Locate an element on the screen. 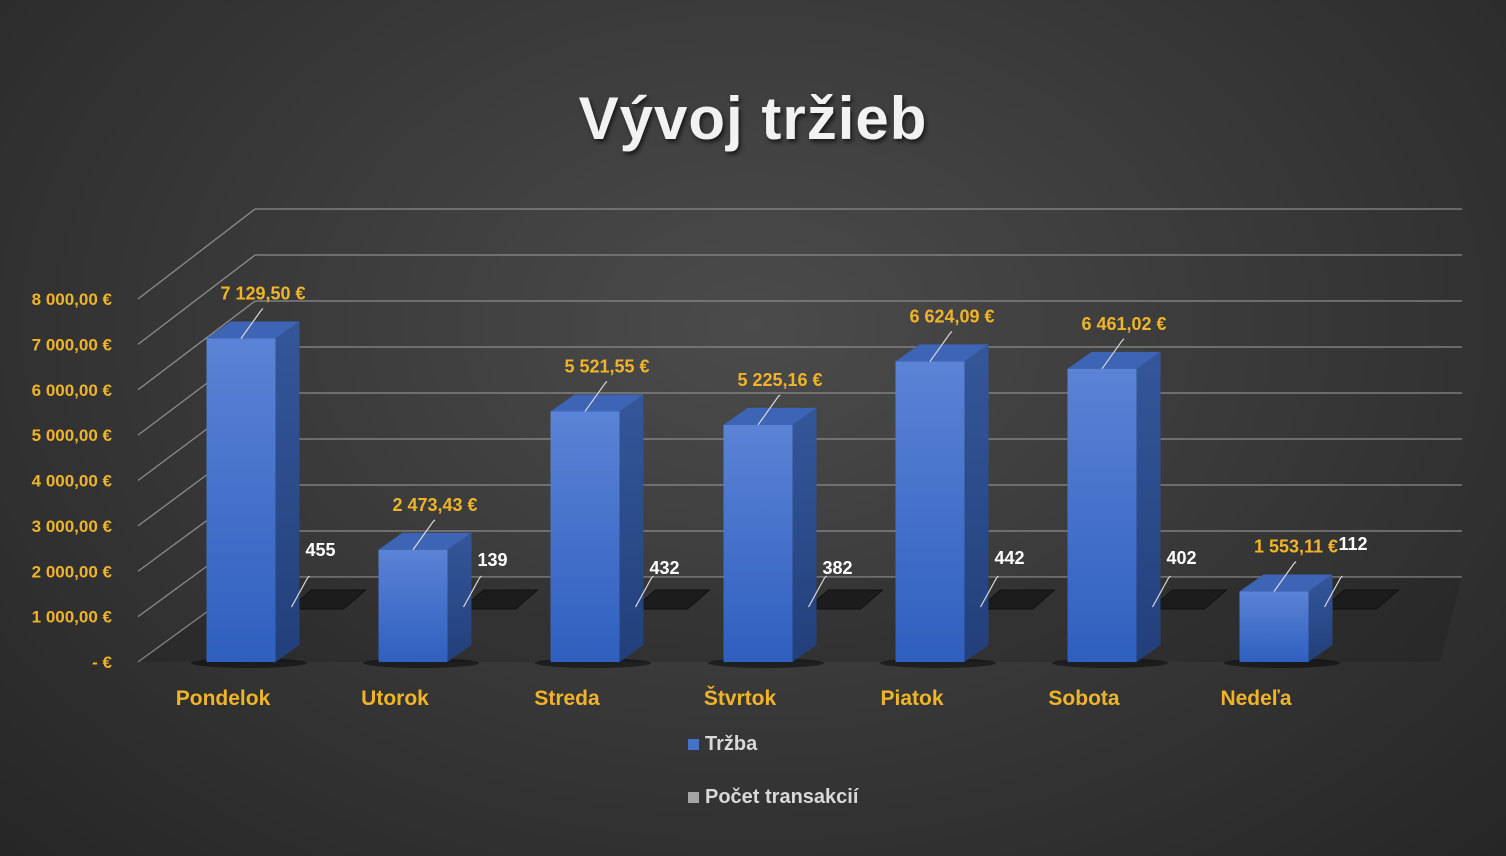 The height and width of the screenshot is (856, 1506). bar-value-label: 2 473,43 € is located at coordinates (434, 505).